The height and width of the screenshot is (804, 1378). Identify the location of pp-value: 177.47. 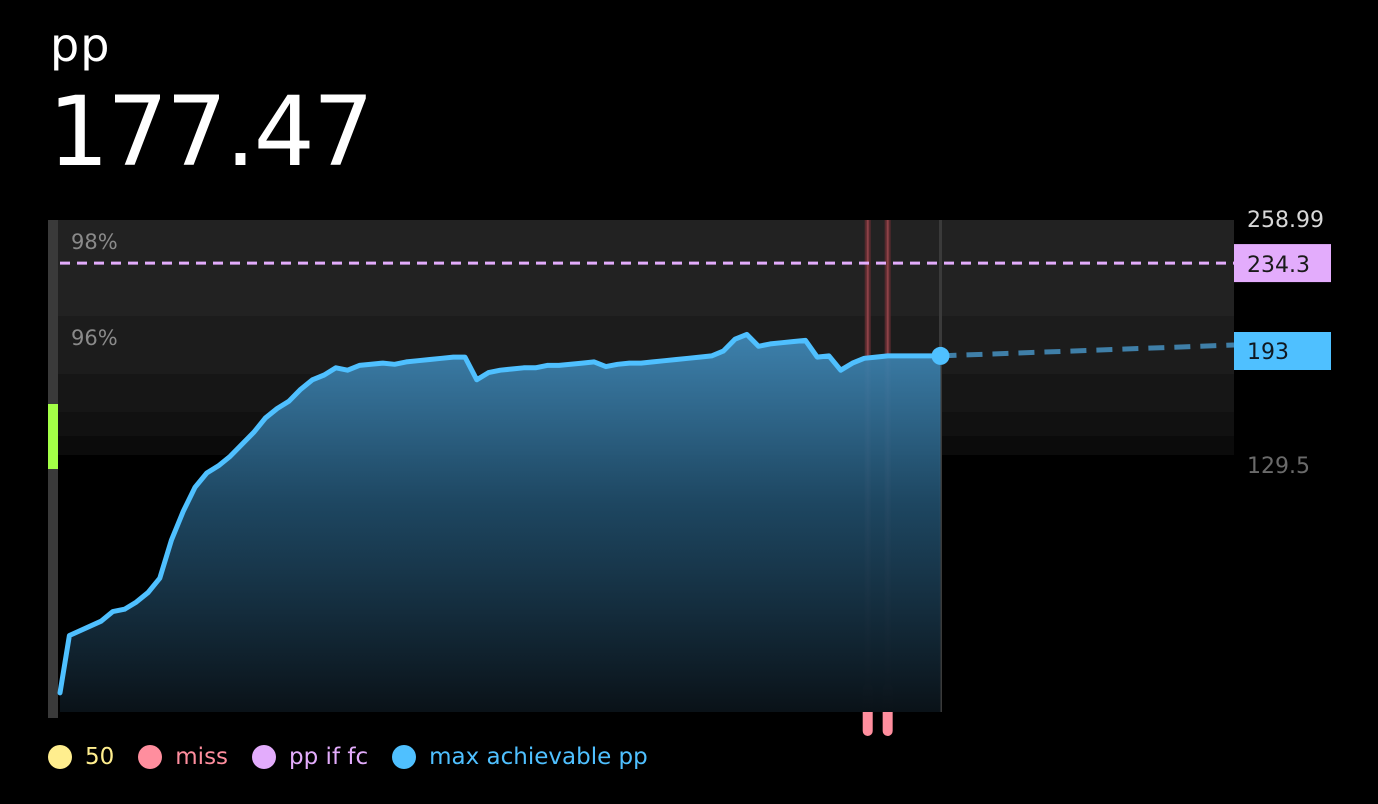
(211, 132).